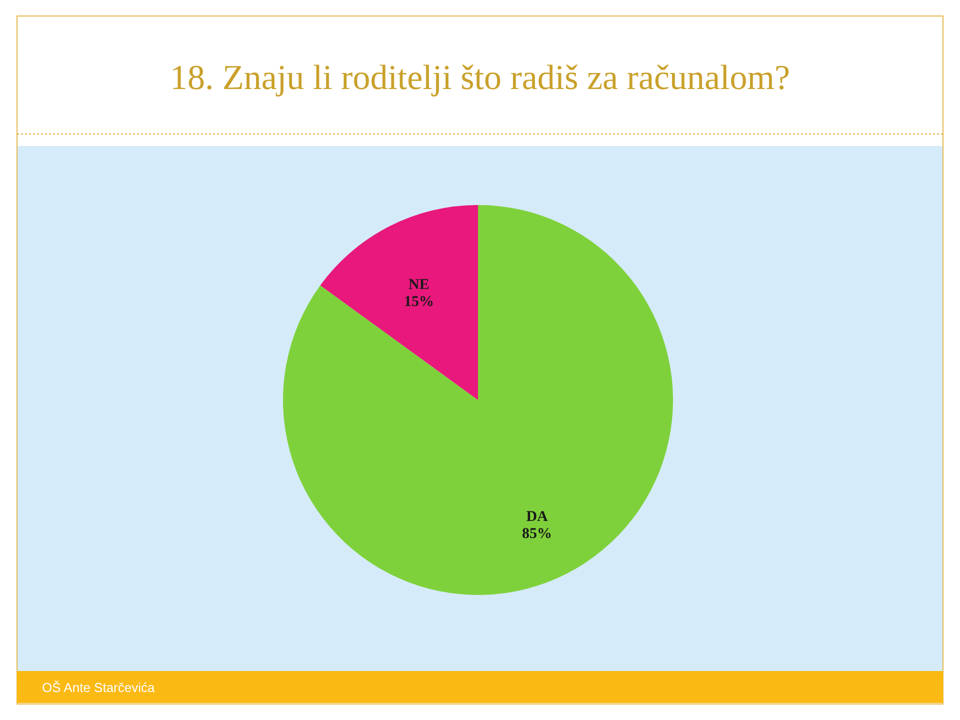 The image size is (960, 720). I want to click on slice-label: DA, so click(537, 516).